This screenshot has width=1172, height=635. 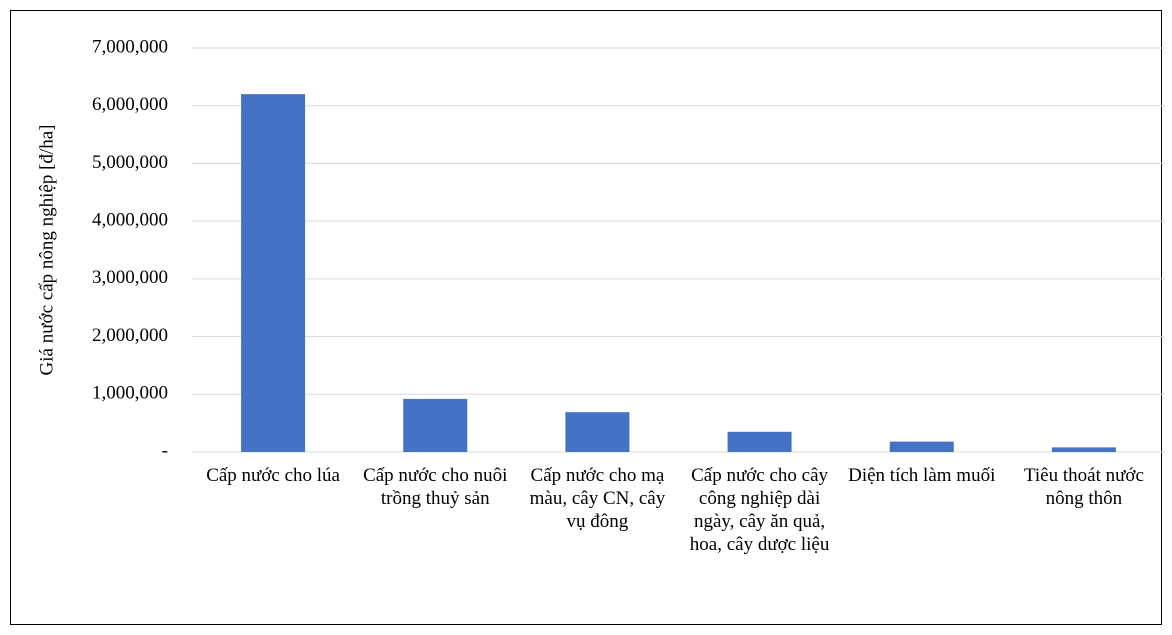 What do you see at coordinates (130, 220) in the screenshot?
I see `y-tick-label: 4,000,000` at bounding box center [130, 220].